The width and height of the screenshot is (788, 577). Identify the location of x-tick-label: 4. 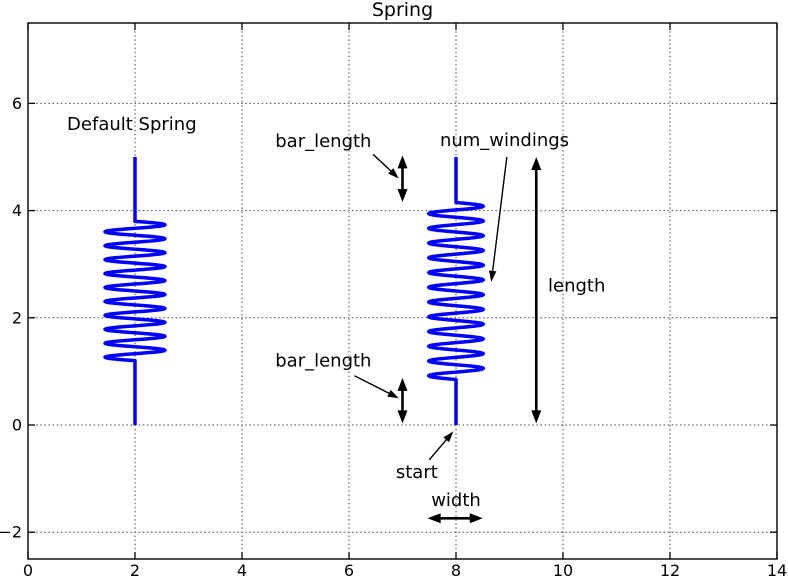
(242, 569).